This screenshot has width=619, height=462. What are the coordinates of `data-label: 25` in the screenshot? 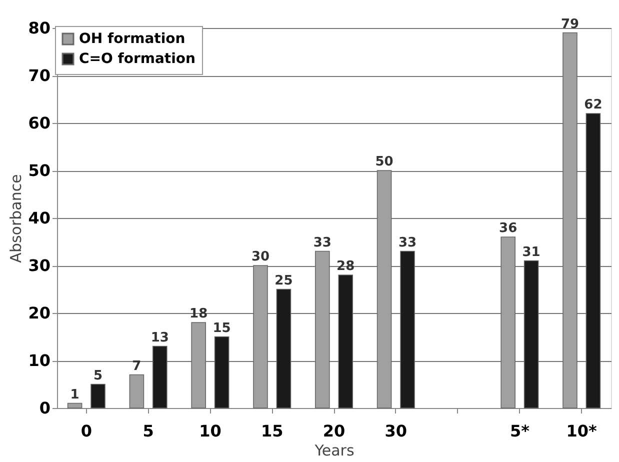 It's located at (283, 280).